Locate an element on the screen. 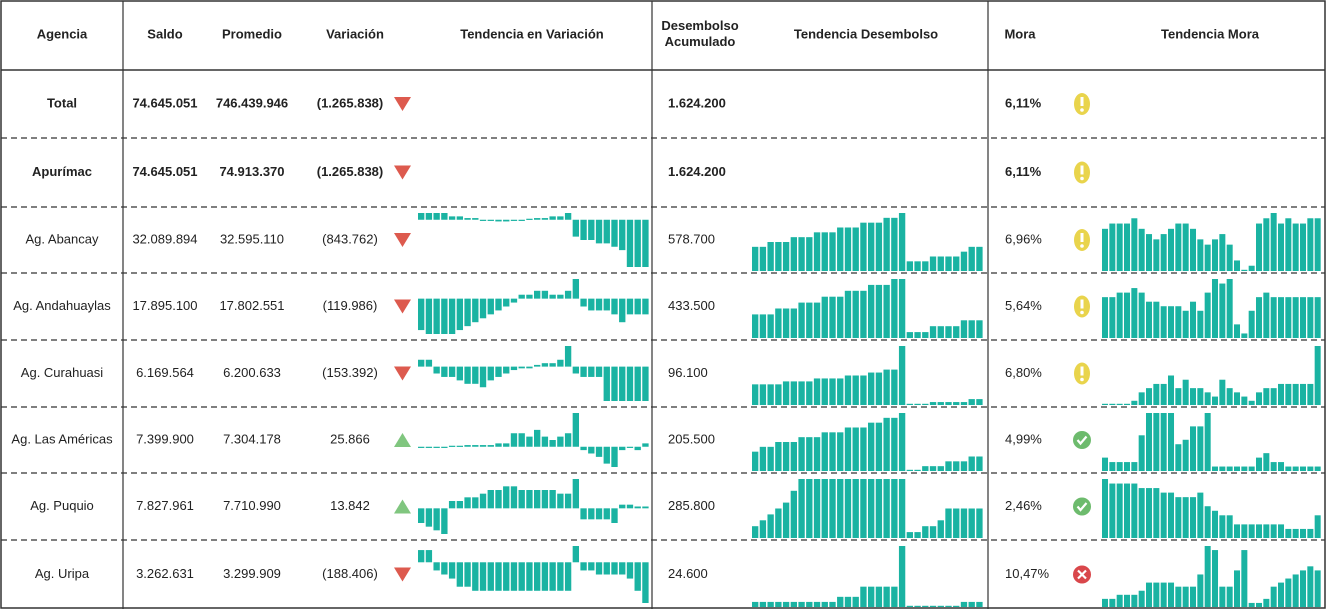  header-label: Mora is located at coordinates (1020, 33).